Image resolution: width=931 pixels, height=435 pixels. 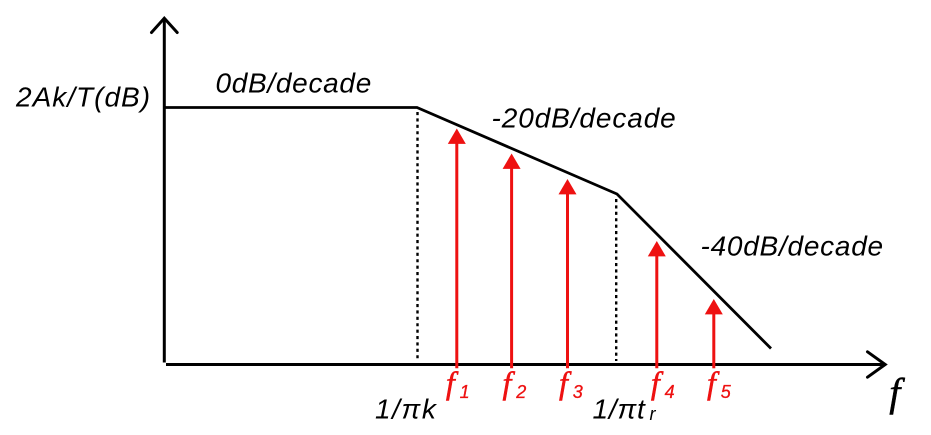 What do you see at coordinates (294, 83) in the screenshot?
I see `svg-text: 0dB/decade` at bounding box center [294, 83].